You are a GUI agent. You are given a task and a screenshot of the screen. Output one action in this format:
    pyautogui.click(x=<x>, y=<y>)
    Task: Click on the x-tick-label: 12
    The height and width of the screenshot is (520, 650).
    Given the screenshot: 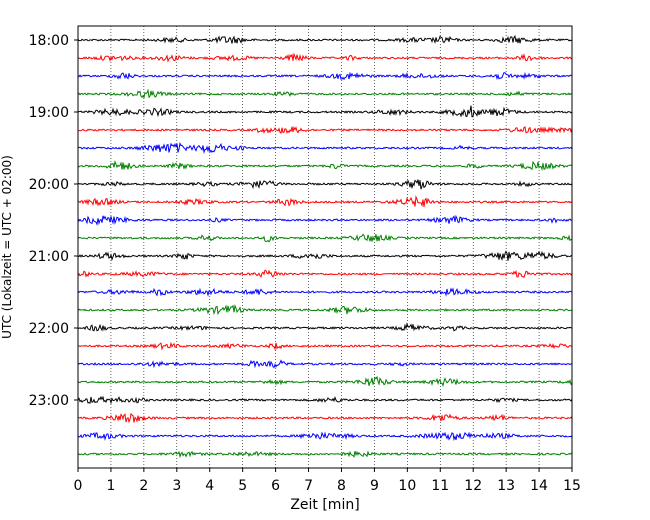 What is the action you would take?
    pyautogui.click(x=473, y=486)
    